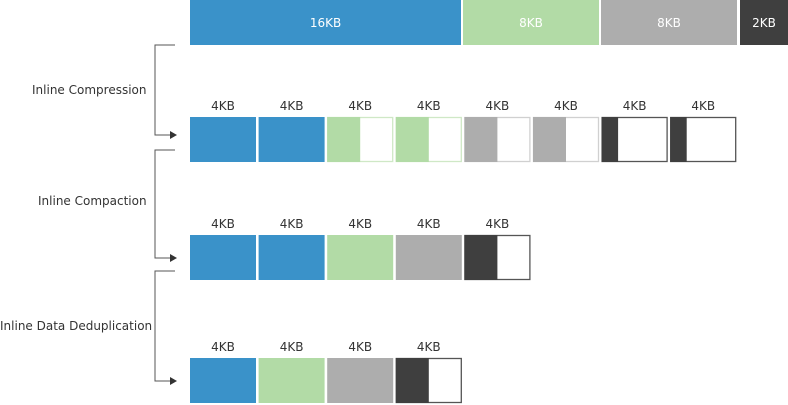 This screenshot has height=405, width=788. I want to click on step-label-inline-compaction: Inline Compaction, so click(92, 201).